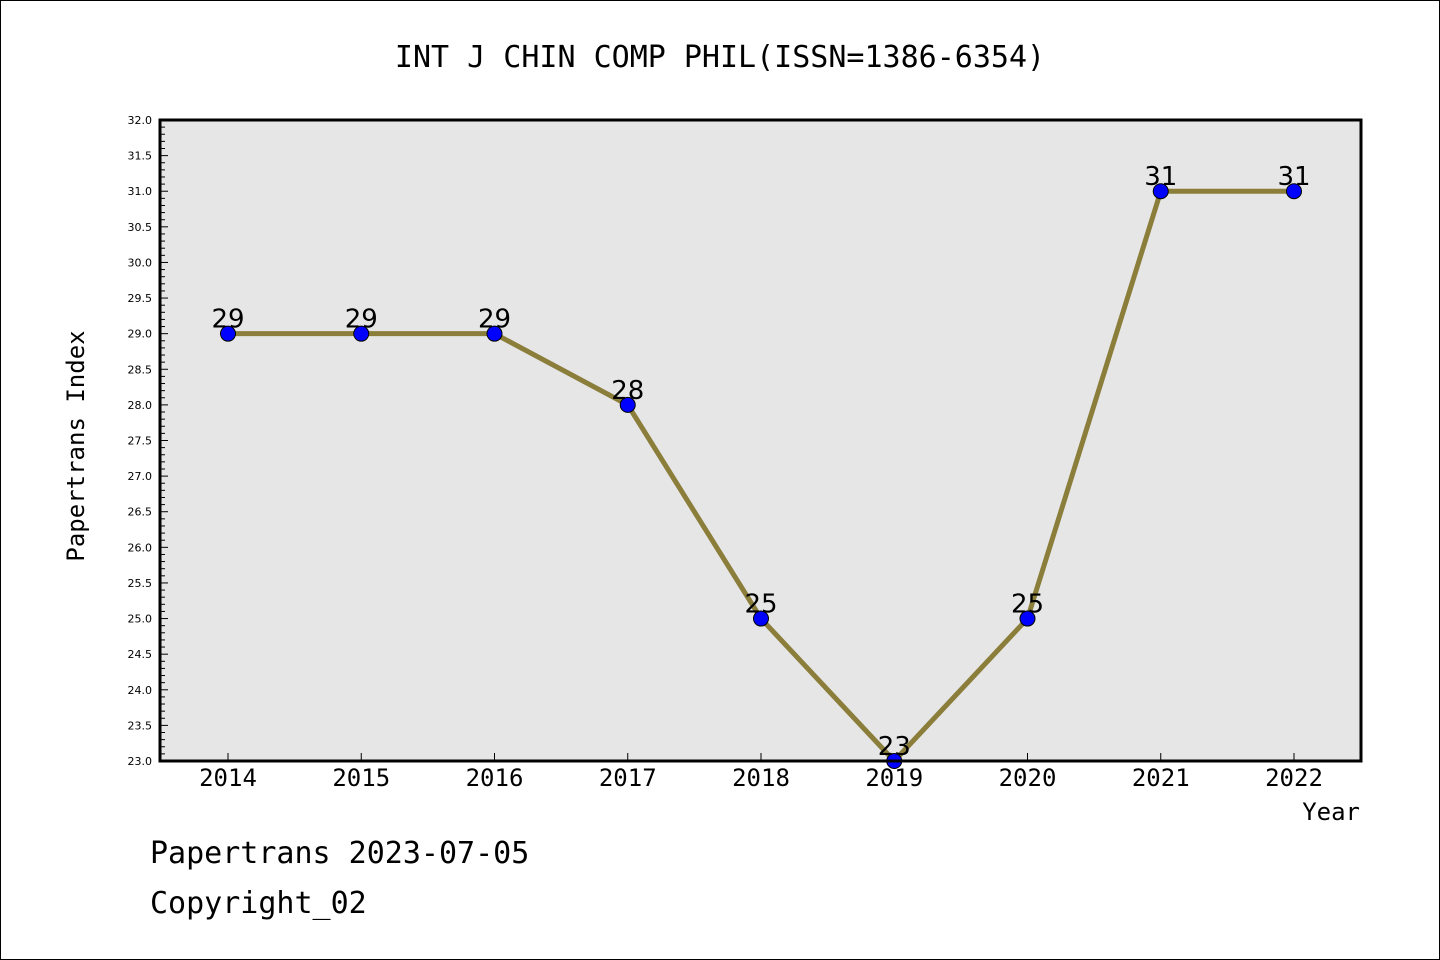 The height and width of the screenshot is (960, 1440). I want to click on x-tick-label: 2016, so click(495, 778).